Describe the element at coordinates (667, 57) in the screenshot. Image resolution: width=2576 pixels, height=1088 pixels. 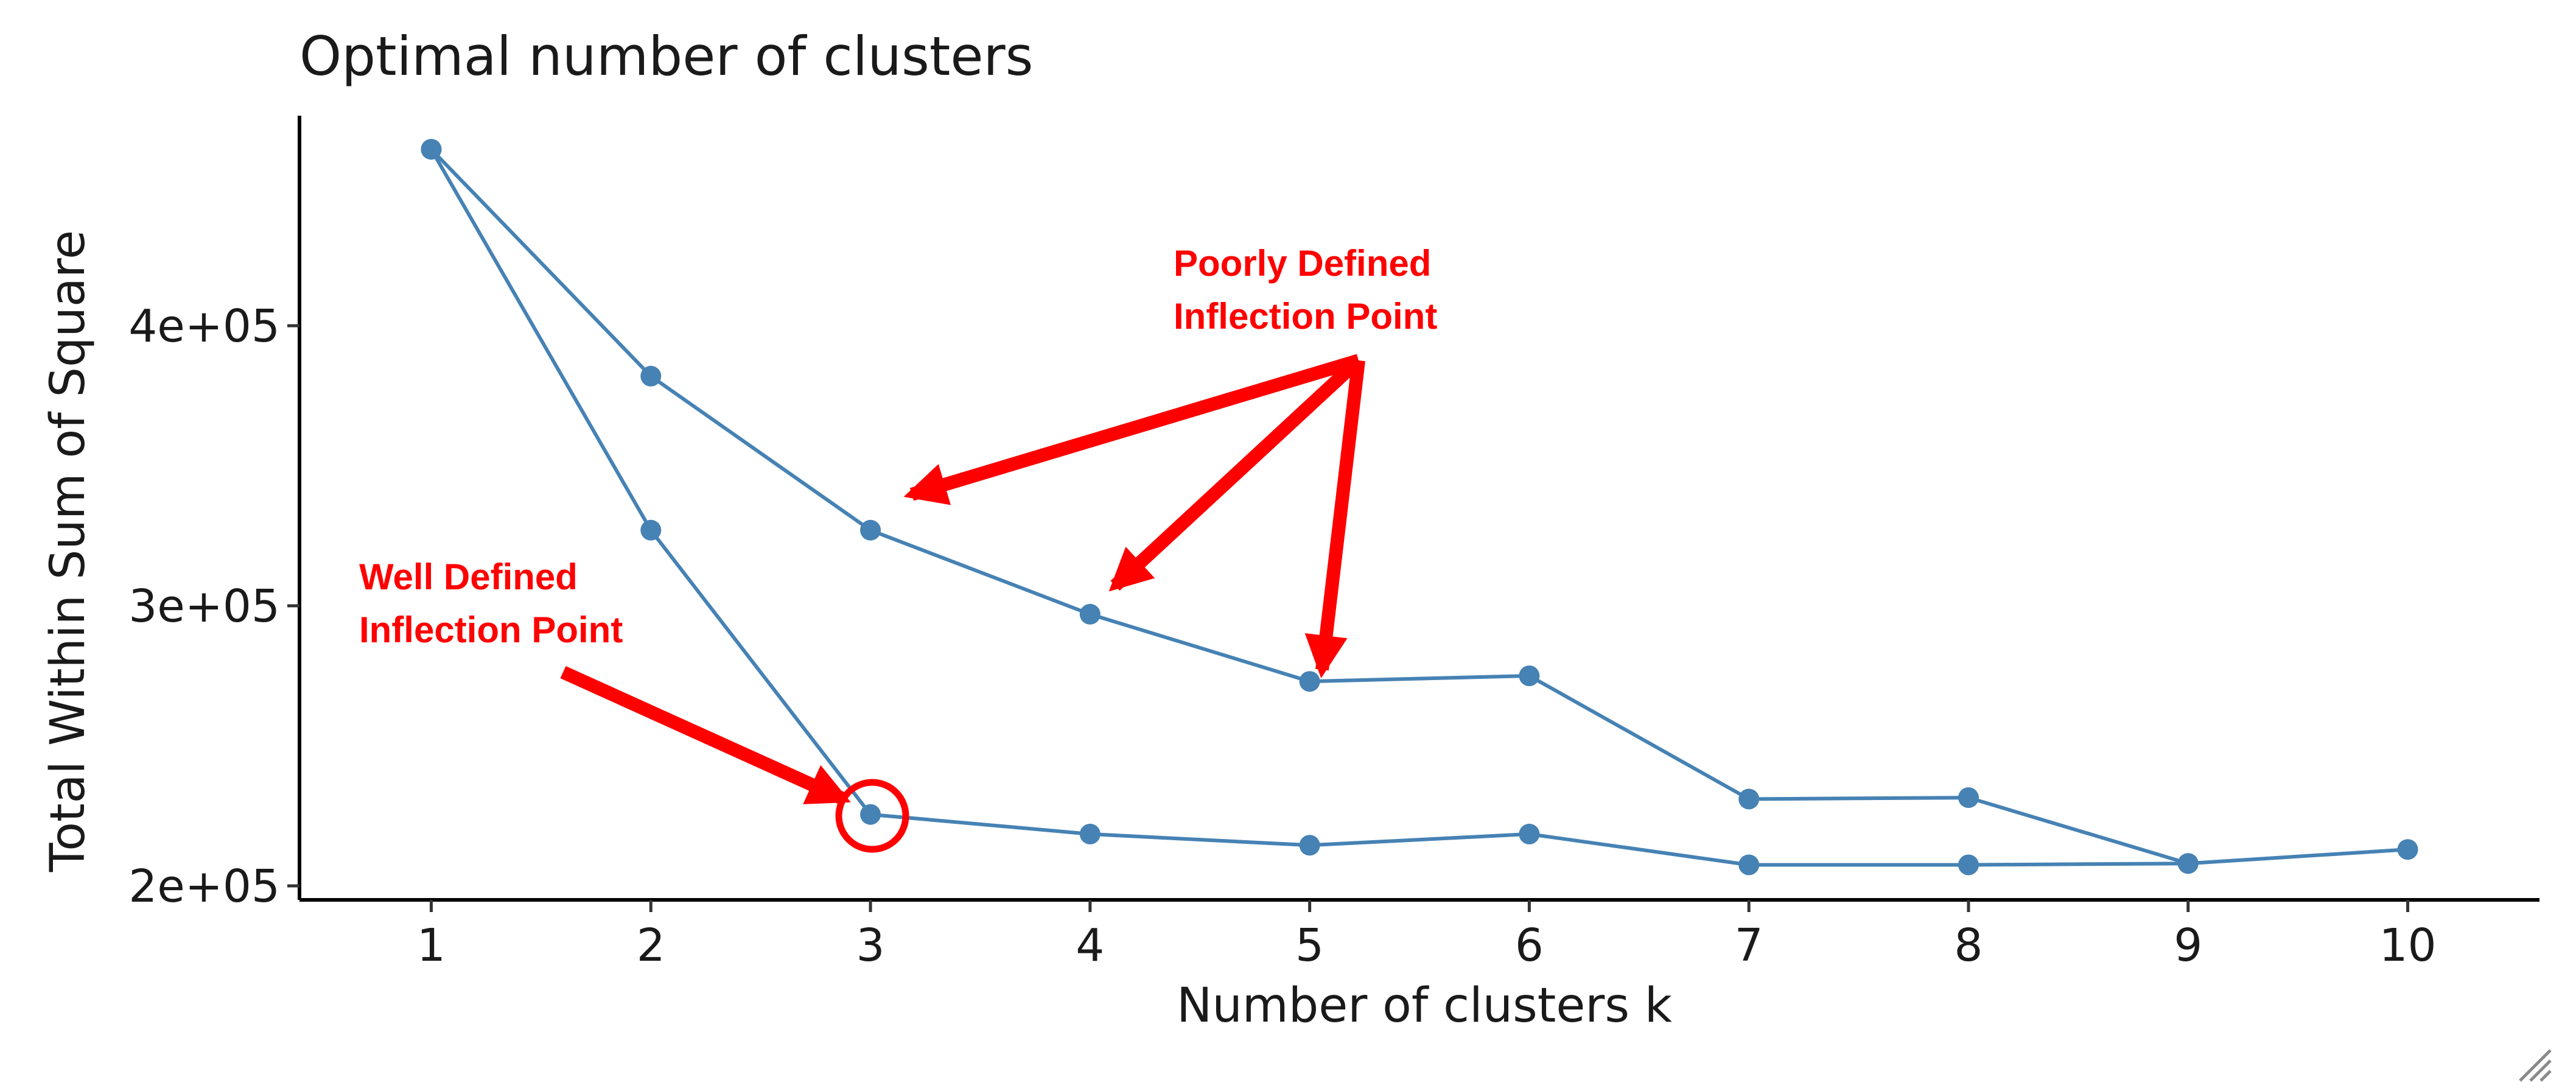
I see `chart-title: Optimal number of clusters` at that location.